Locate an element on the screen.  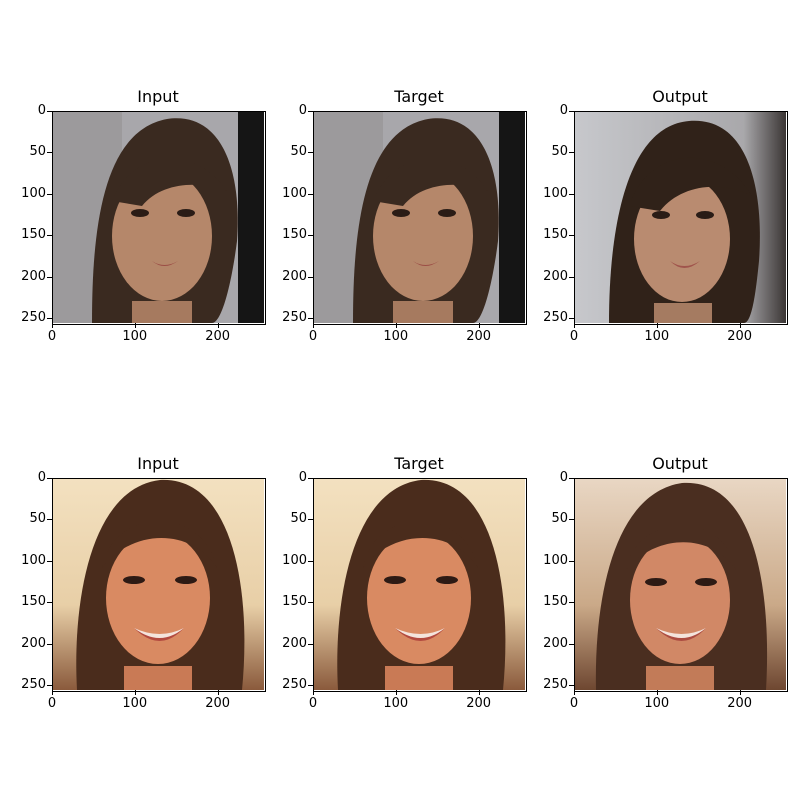
panel-row1-output: Output 0 50 100 150 200 250 0 100 200 is located at coordinates (665, 215).